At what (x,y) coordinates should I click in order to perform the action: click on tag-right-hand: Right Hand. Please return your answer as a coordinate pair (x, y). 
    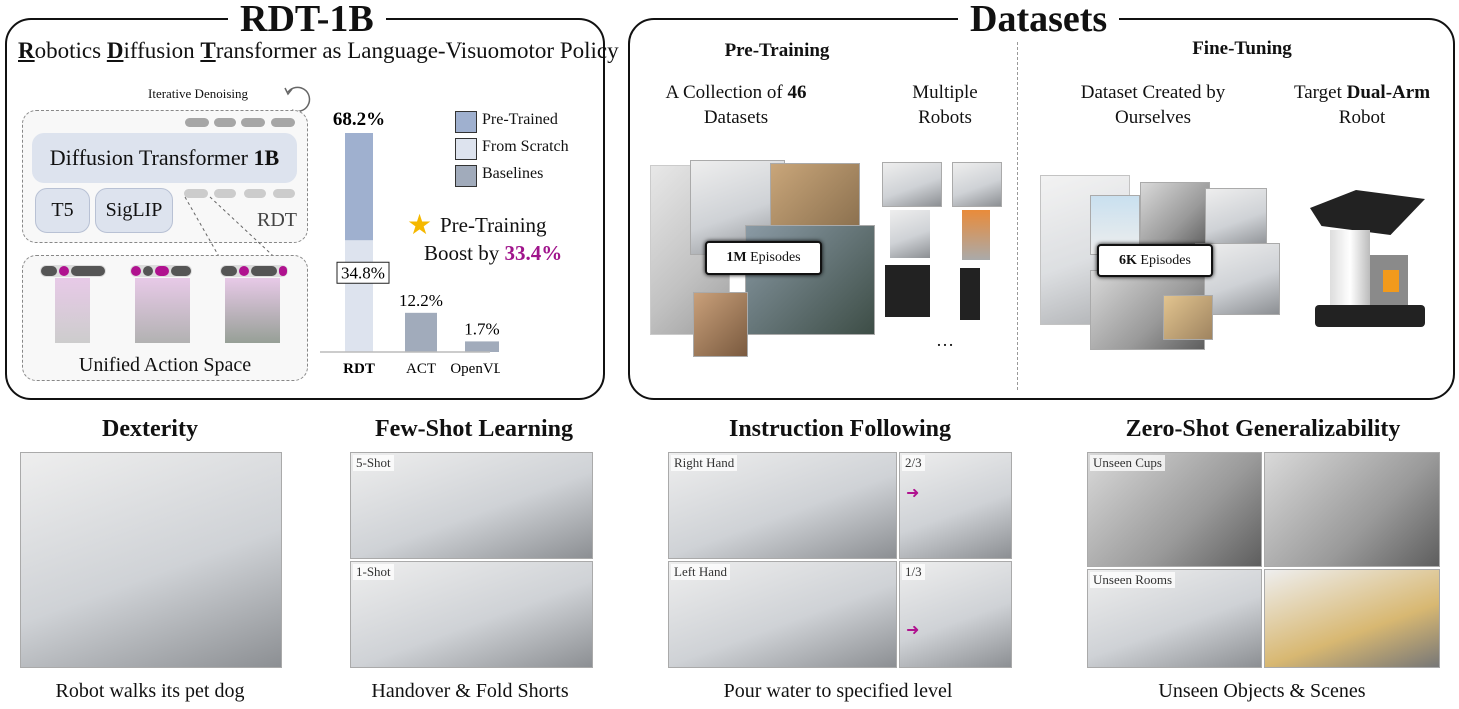
    Looking at the image, I should click on (704, 463).